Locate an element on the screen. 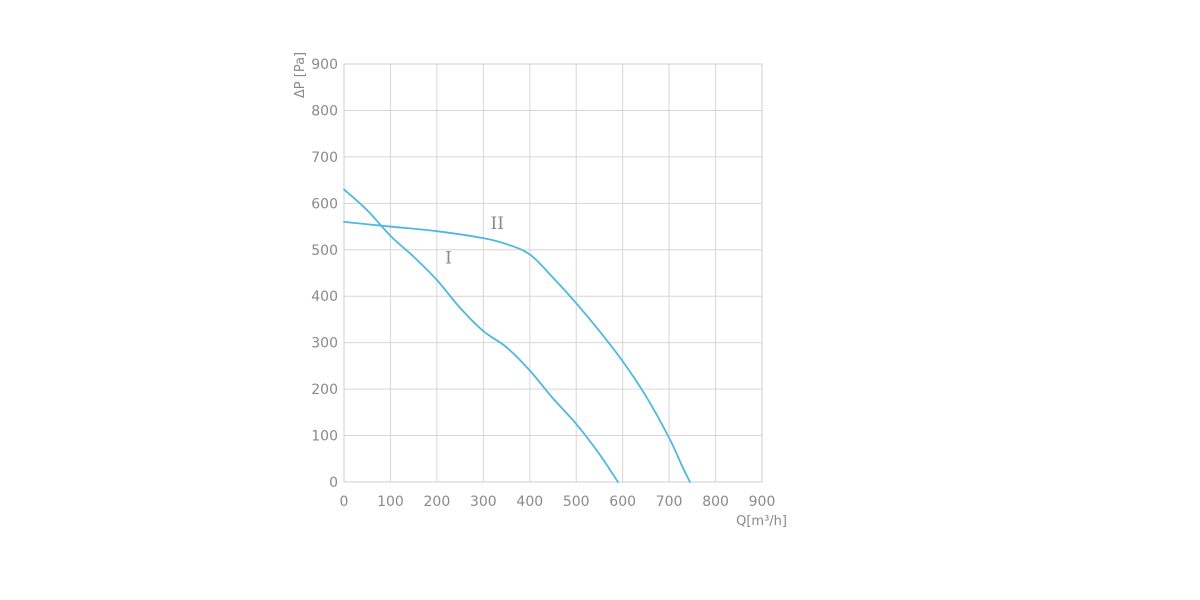 The image size is (1200, 600). x-tick-label: 0 is located at coordinates (344, 502).